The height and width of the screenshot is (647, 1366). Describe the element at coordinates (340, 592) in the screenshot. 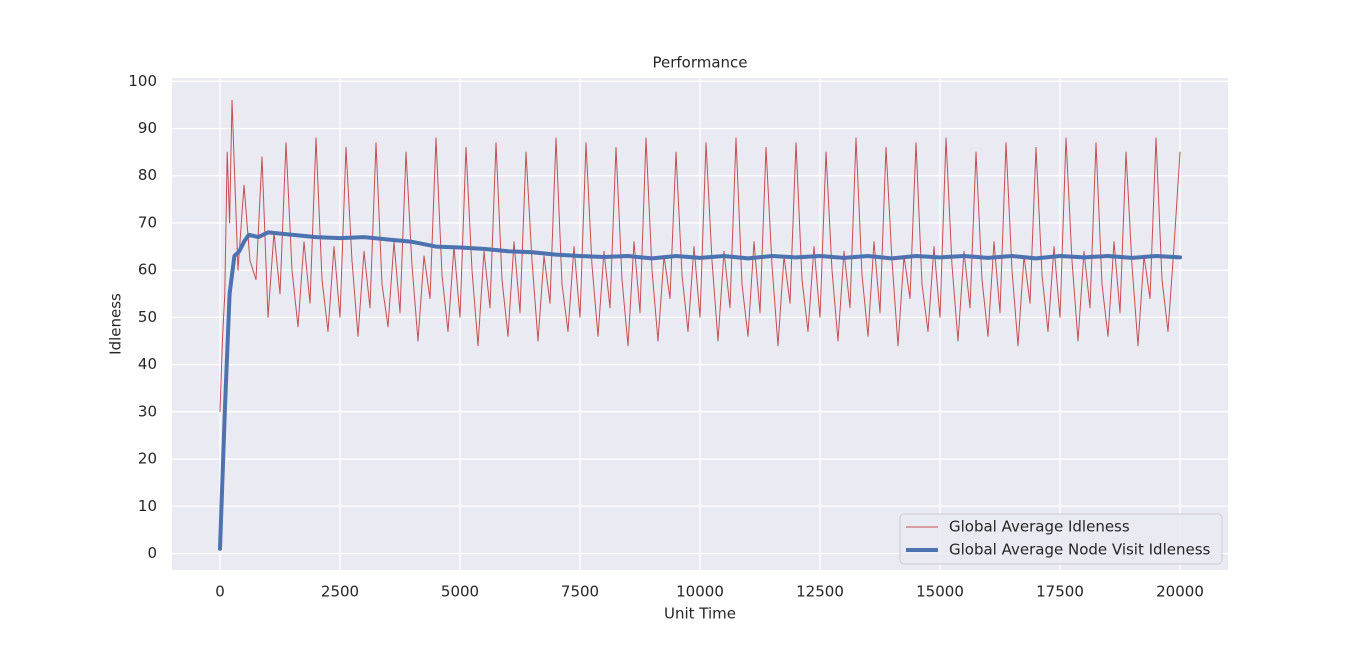

I see `x-tick-label: 2500` at that location.